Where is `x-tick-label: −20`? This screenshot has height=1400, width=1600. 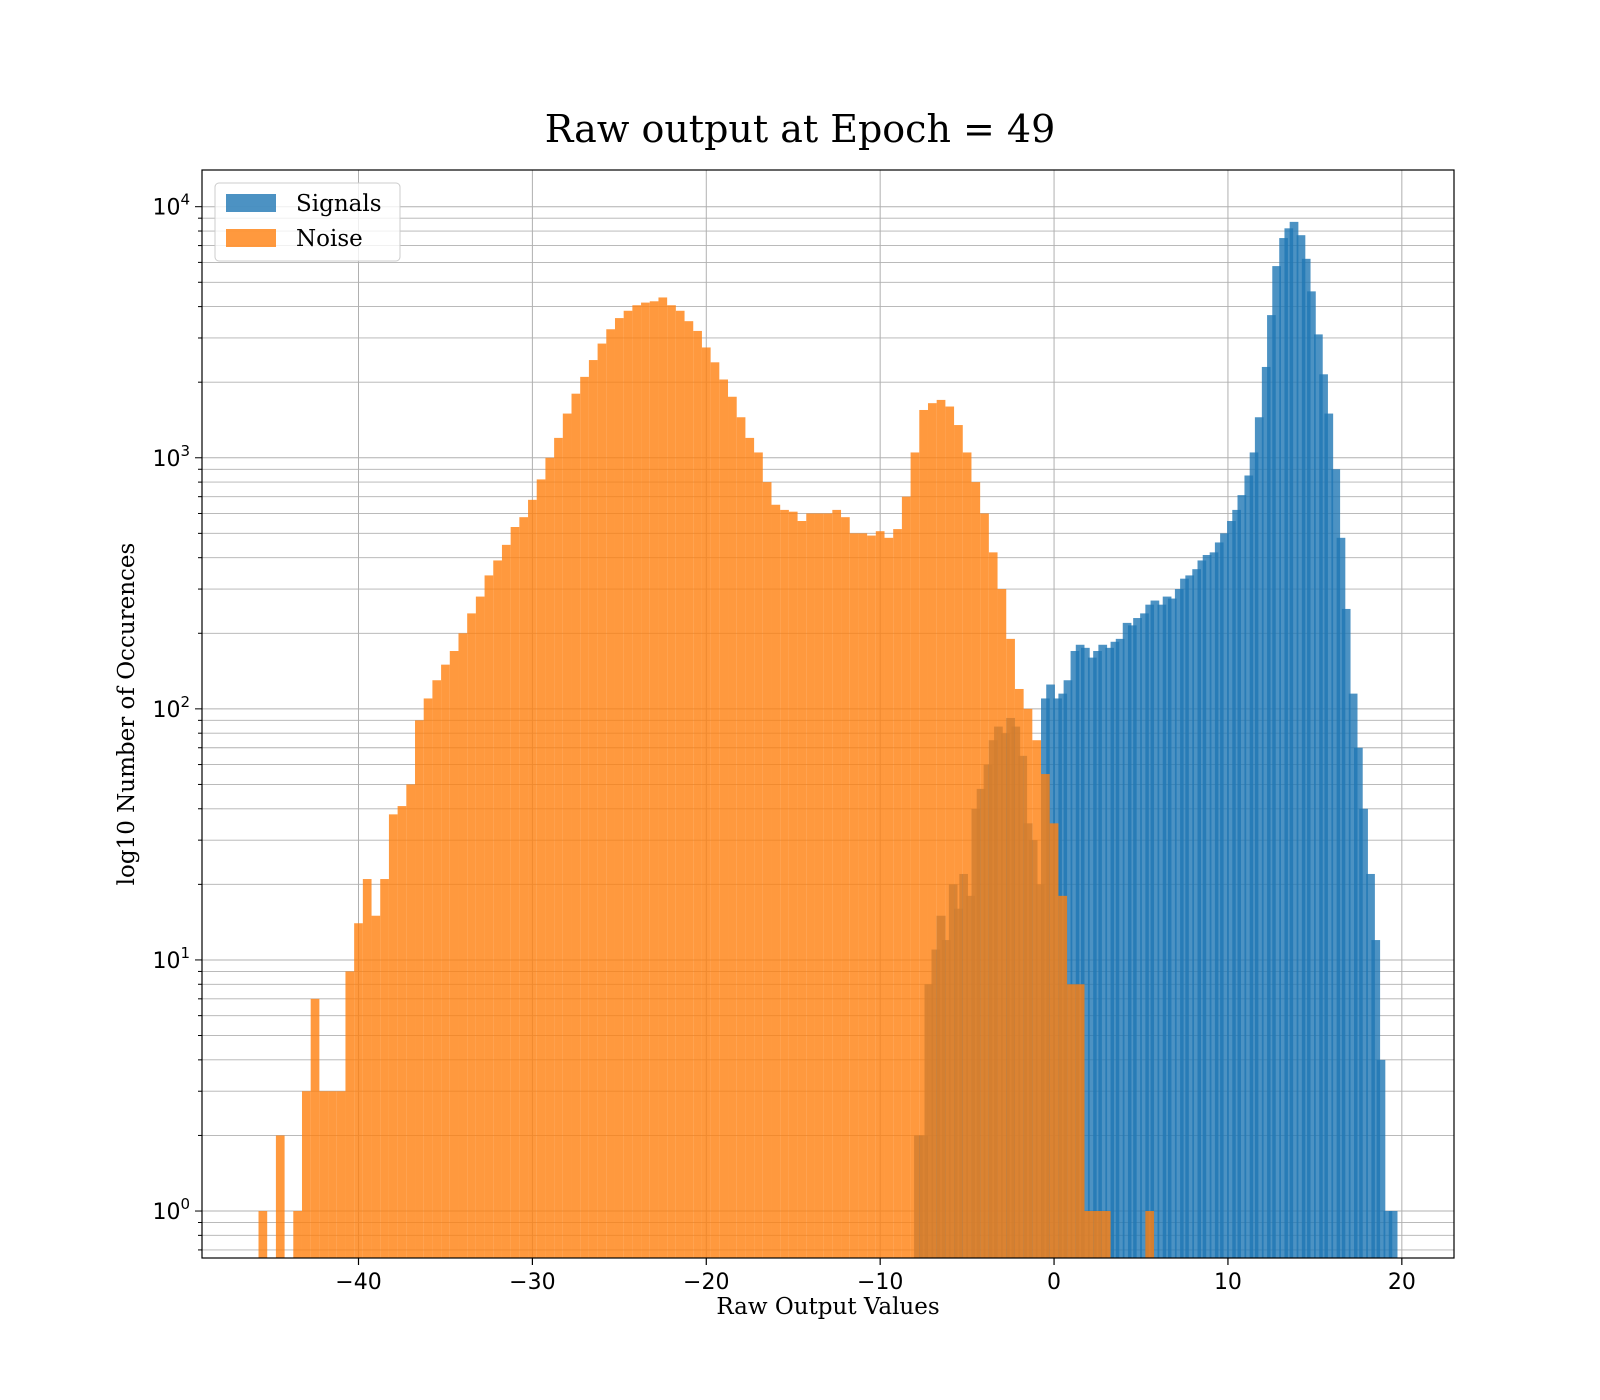
x-tick-label: −20 is located at coordinates (706, 1282).